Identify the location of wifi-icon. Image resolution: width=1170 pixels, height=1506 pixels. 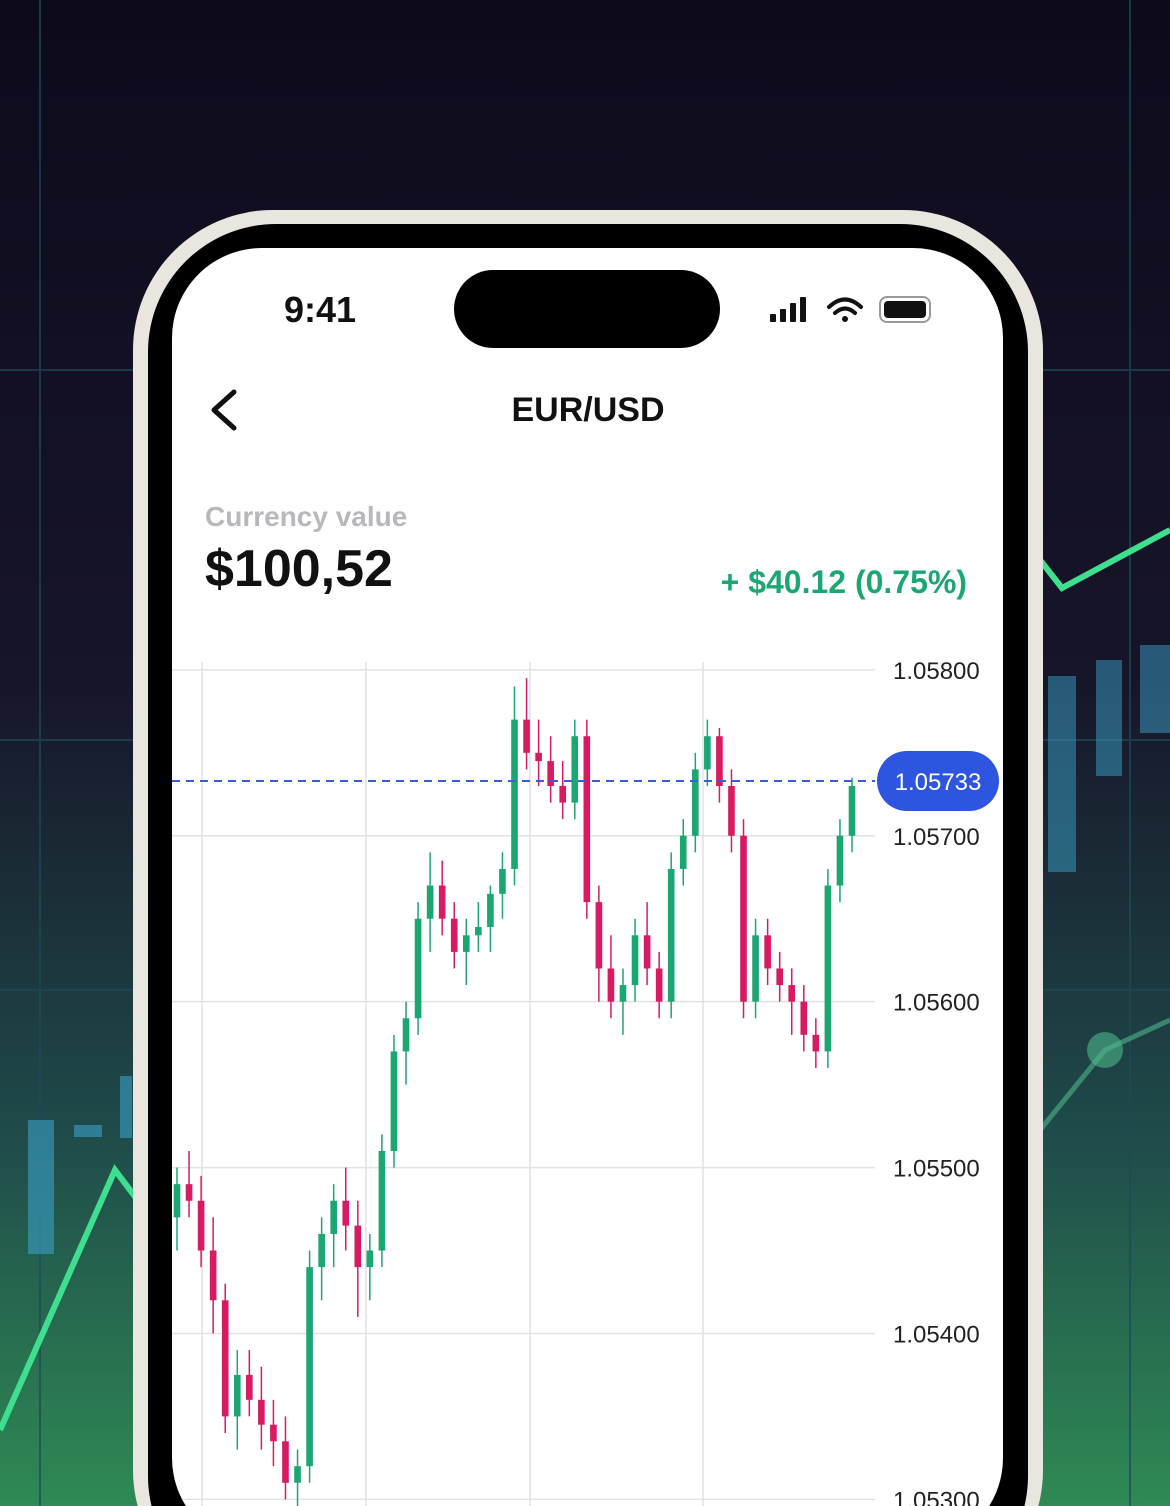
(845, 306).